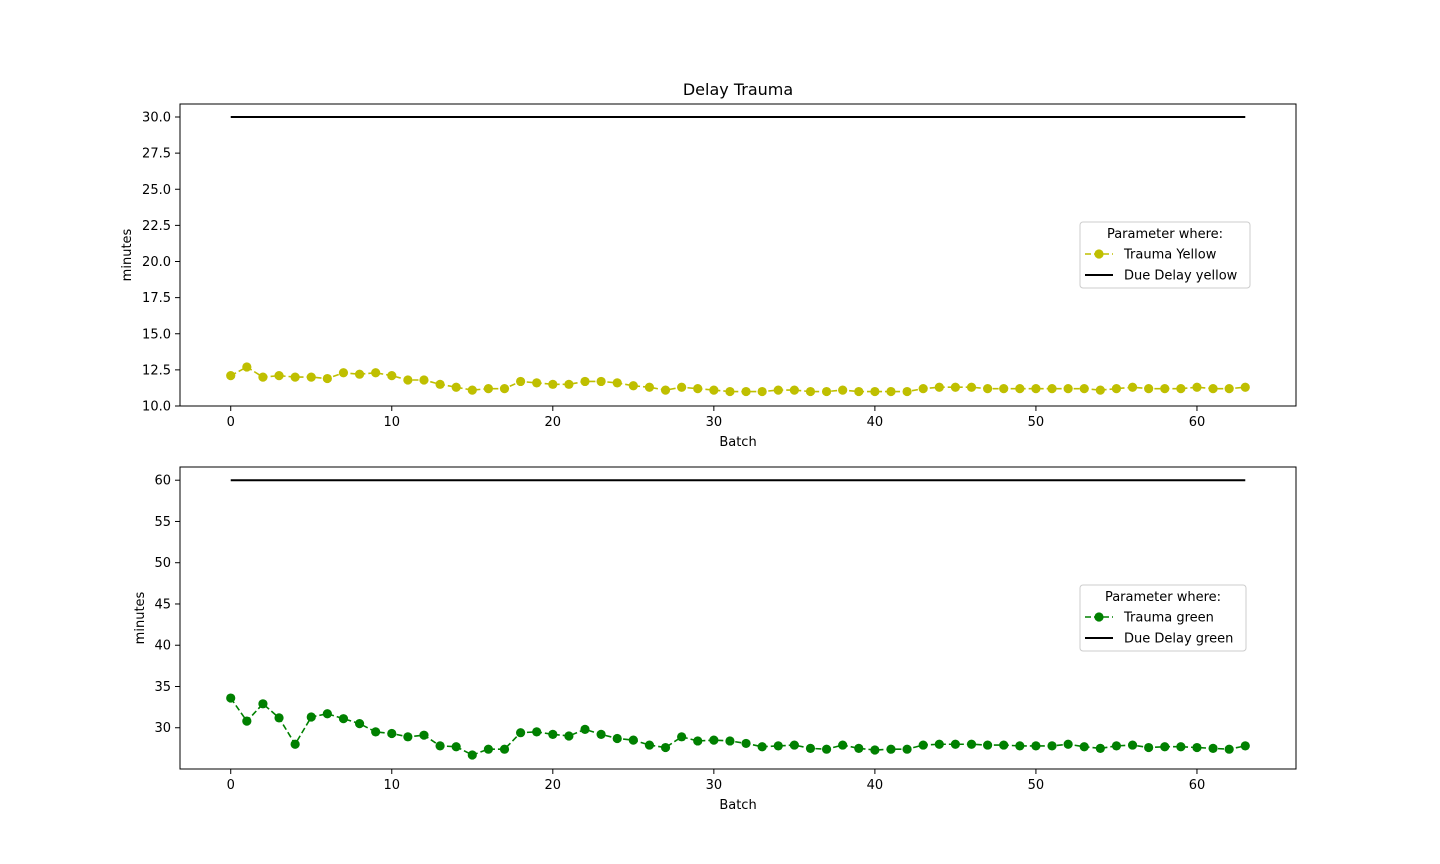  I want to click on figure-title: Delay Trauma, so click(738, 89).